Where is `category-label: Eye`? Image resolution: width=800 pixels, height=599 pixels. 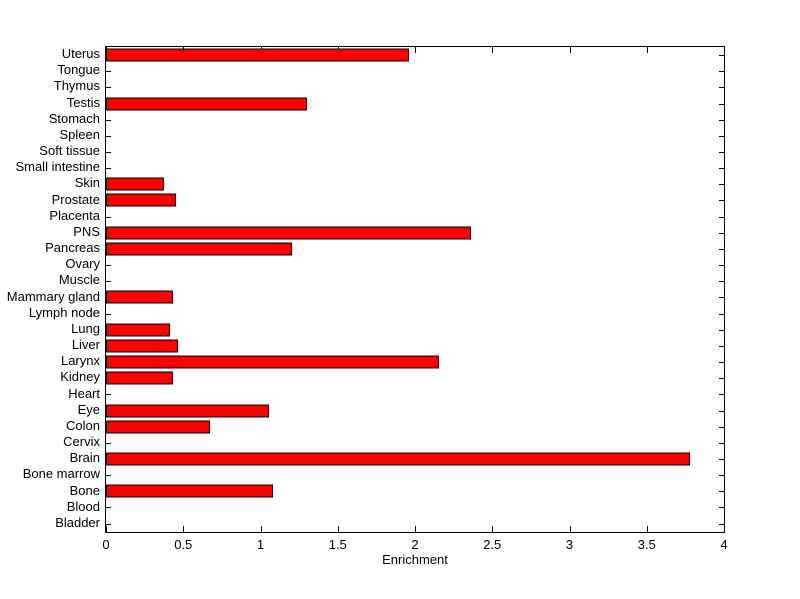 category-label: Eye is located at coordinates (88, 409).